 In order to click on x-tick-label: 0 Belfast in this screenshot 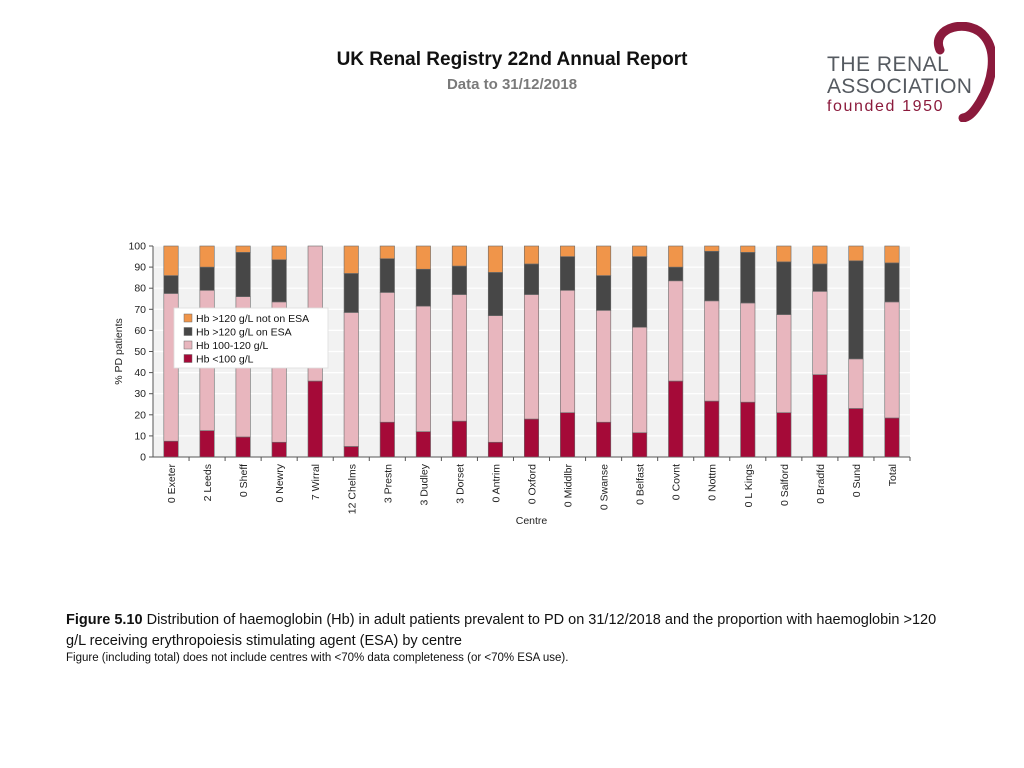, I will do `click(641, 484)`.